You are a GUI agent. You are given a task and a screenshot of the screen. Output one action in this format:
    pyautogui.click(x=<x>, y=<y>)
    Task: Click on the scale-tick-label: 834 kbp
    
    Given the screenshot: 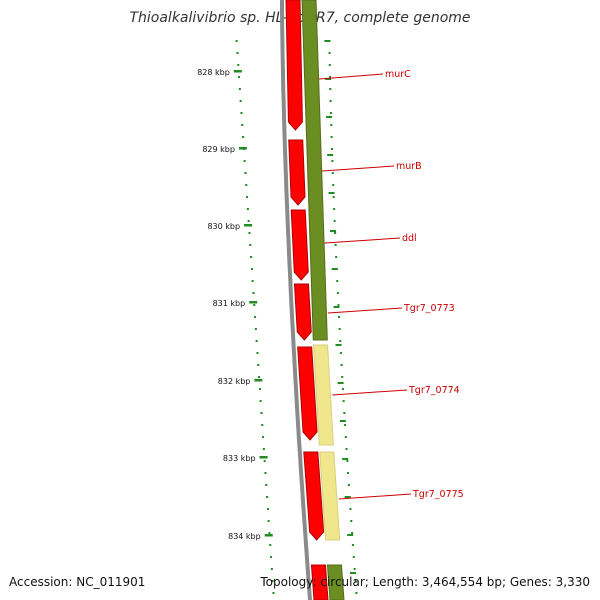 What is the action you would take?
    pyautogui.click(x=244, y=536)
    